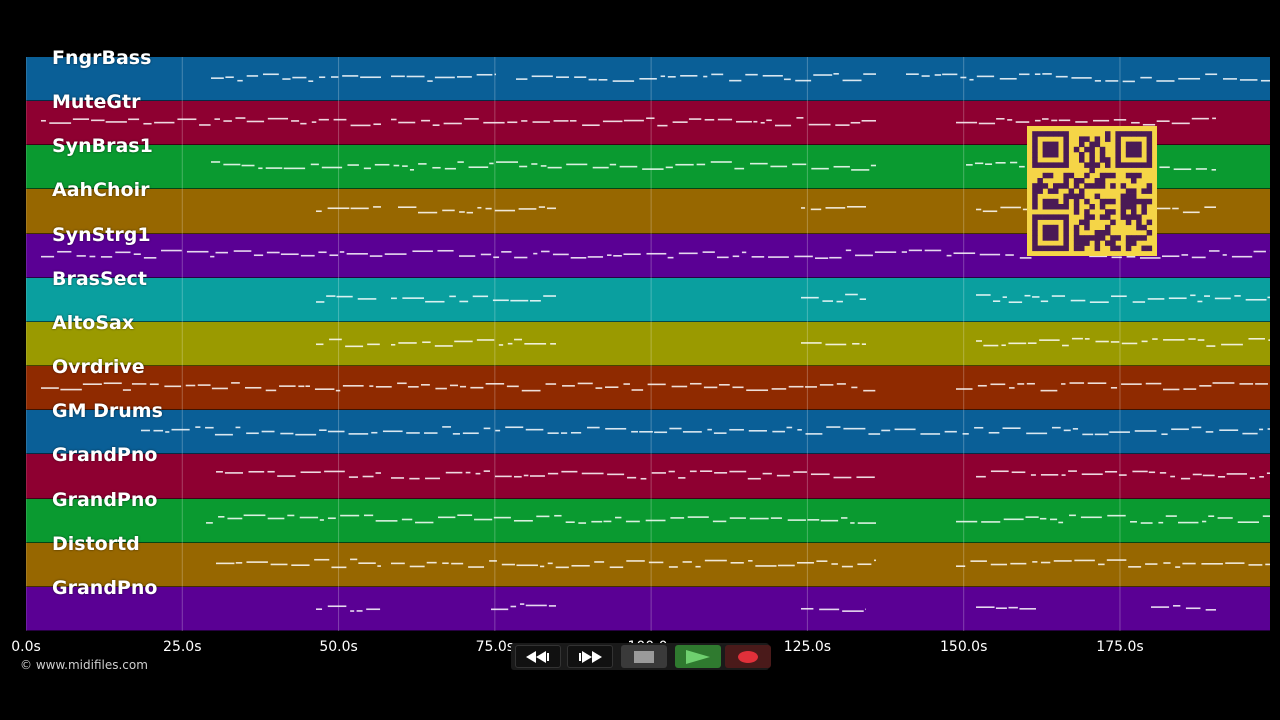 The width and height of the screenshot is (1280, 720). Describe the element at coordinates (698, 656) in the screenshot. I see `play-button` at that location.